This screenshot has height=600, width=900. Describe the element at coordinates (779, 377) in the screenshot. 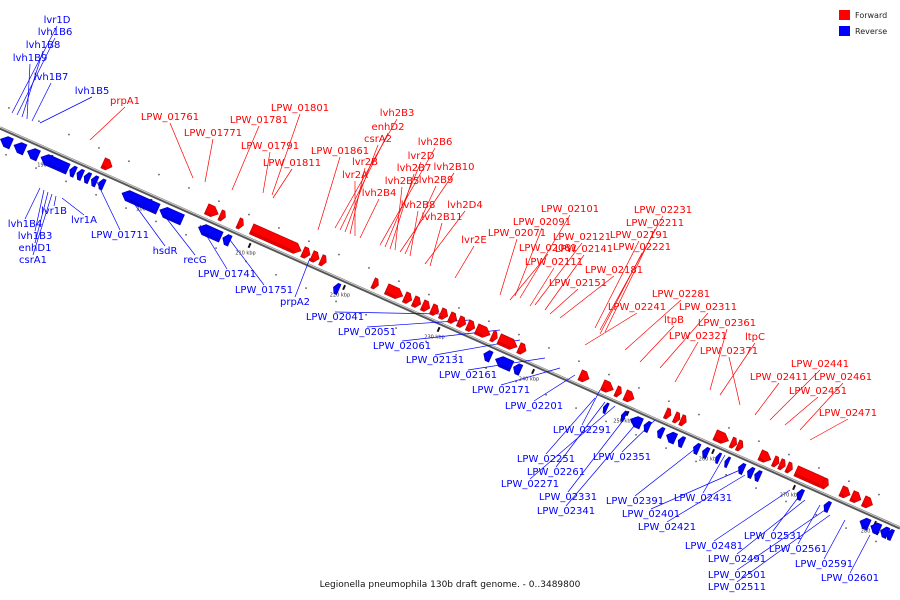

I see `gene-label: LPW_02411` at that location.